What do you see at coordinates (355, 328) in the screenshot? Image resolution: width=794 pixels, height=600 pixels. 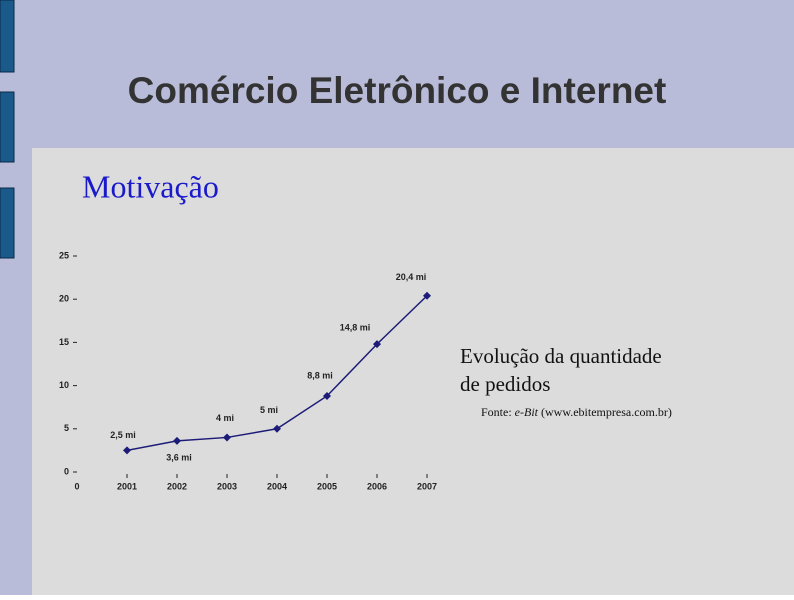 I see `data-label: 14,8 mi` at bounding box center [355, 328].